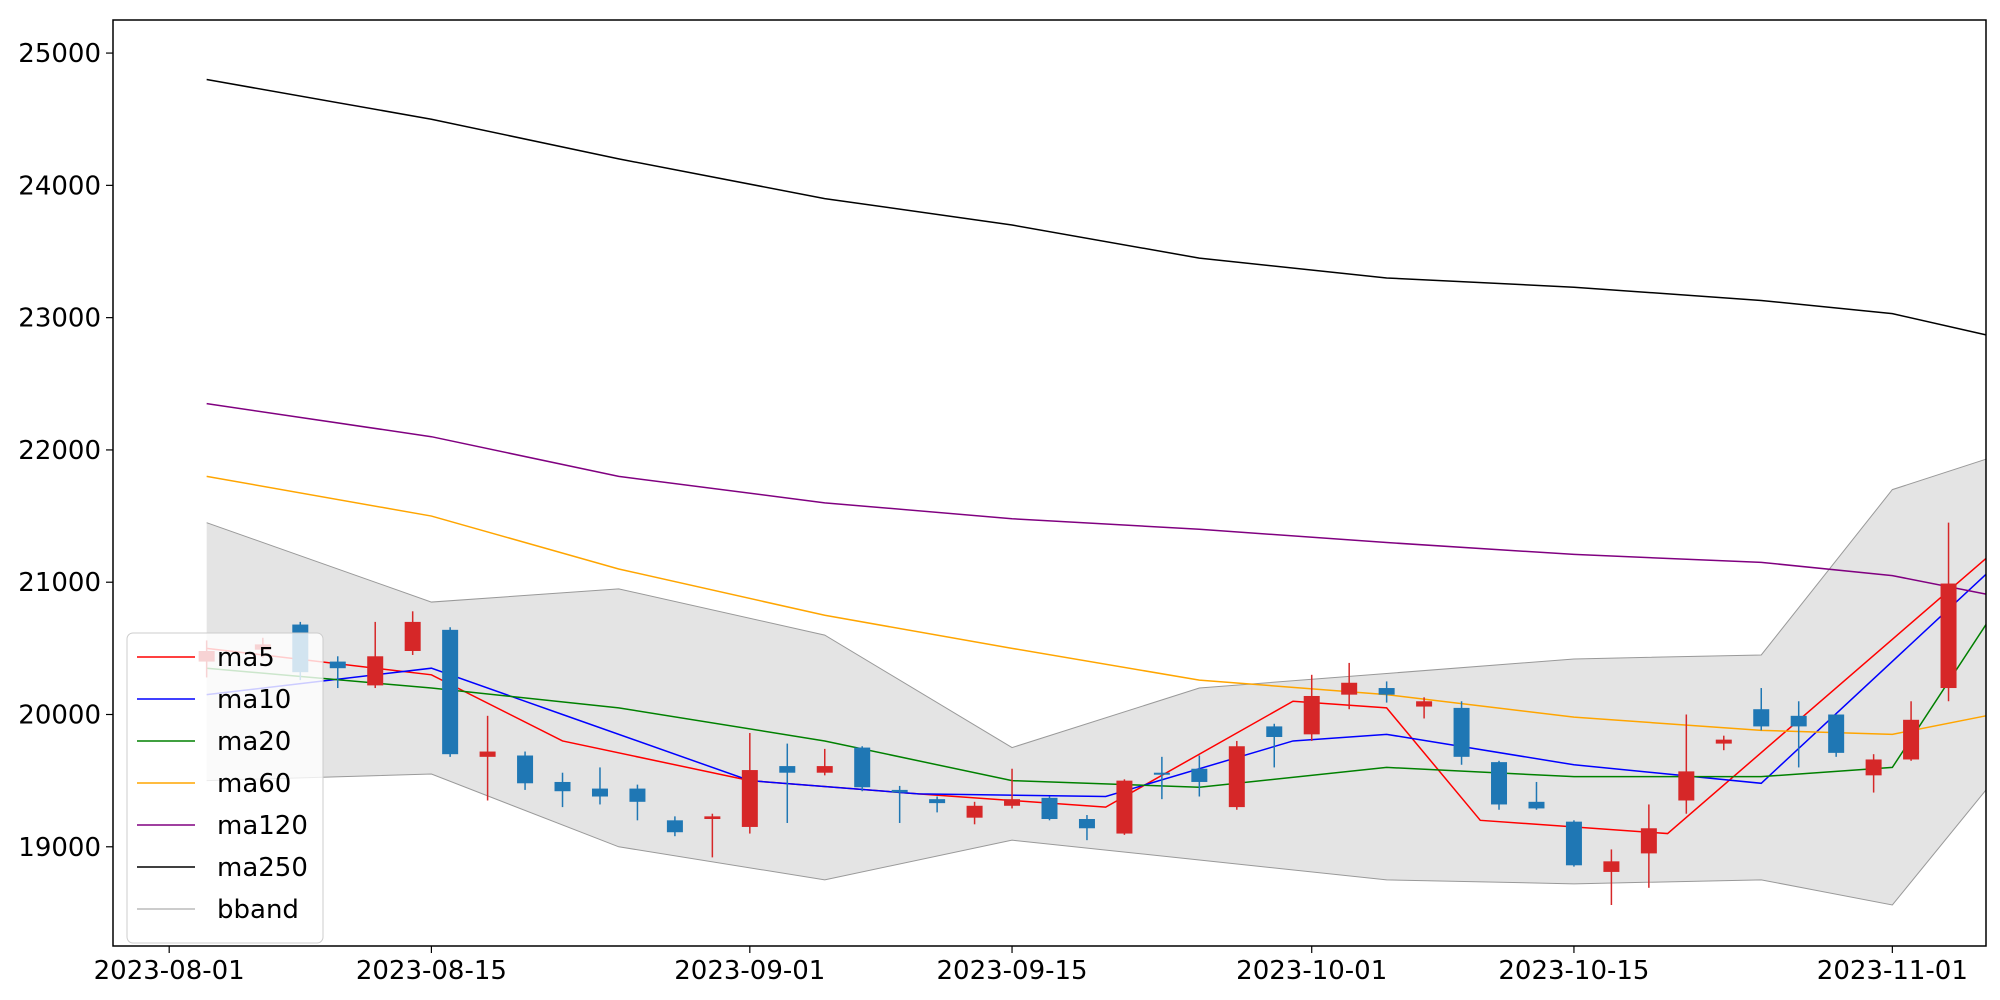 This screenshot has width=2000, height=1000. Describe the element at coordinates (1011, 971) in the screenshot. I see `x-tick-label: 2023-09-15` at that location.